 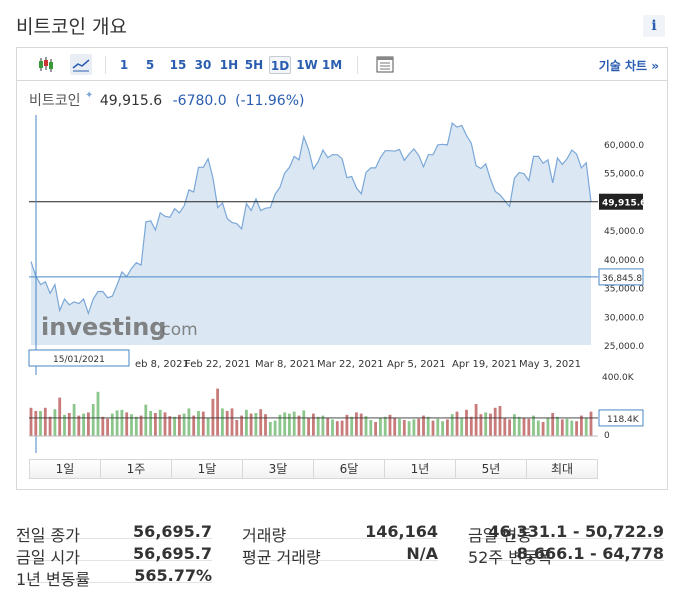 What do you see at coordinates (124, 65) in the screenshot?
I see `timeframe-1: 1` at bounding box center [124, 65].